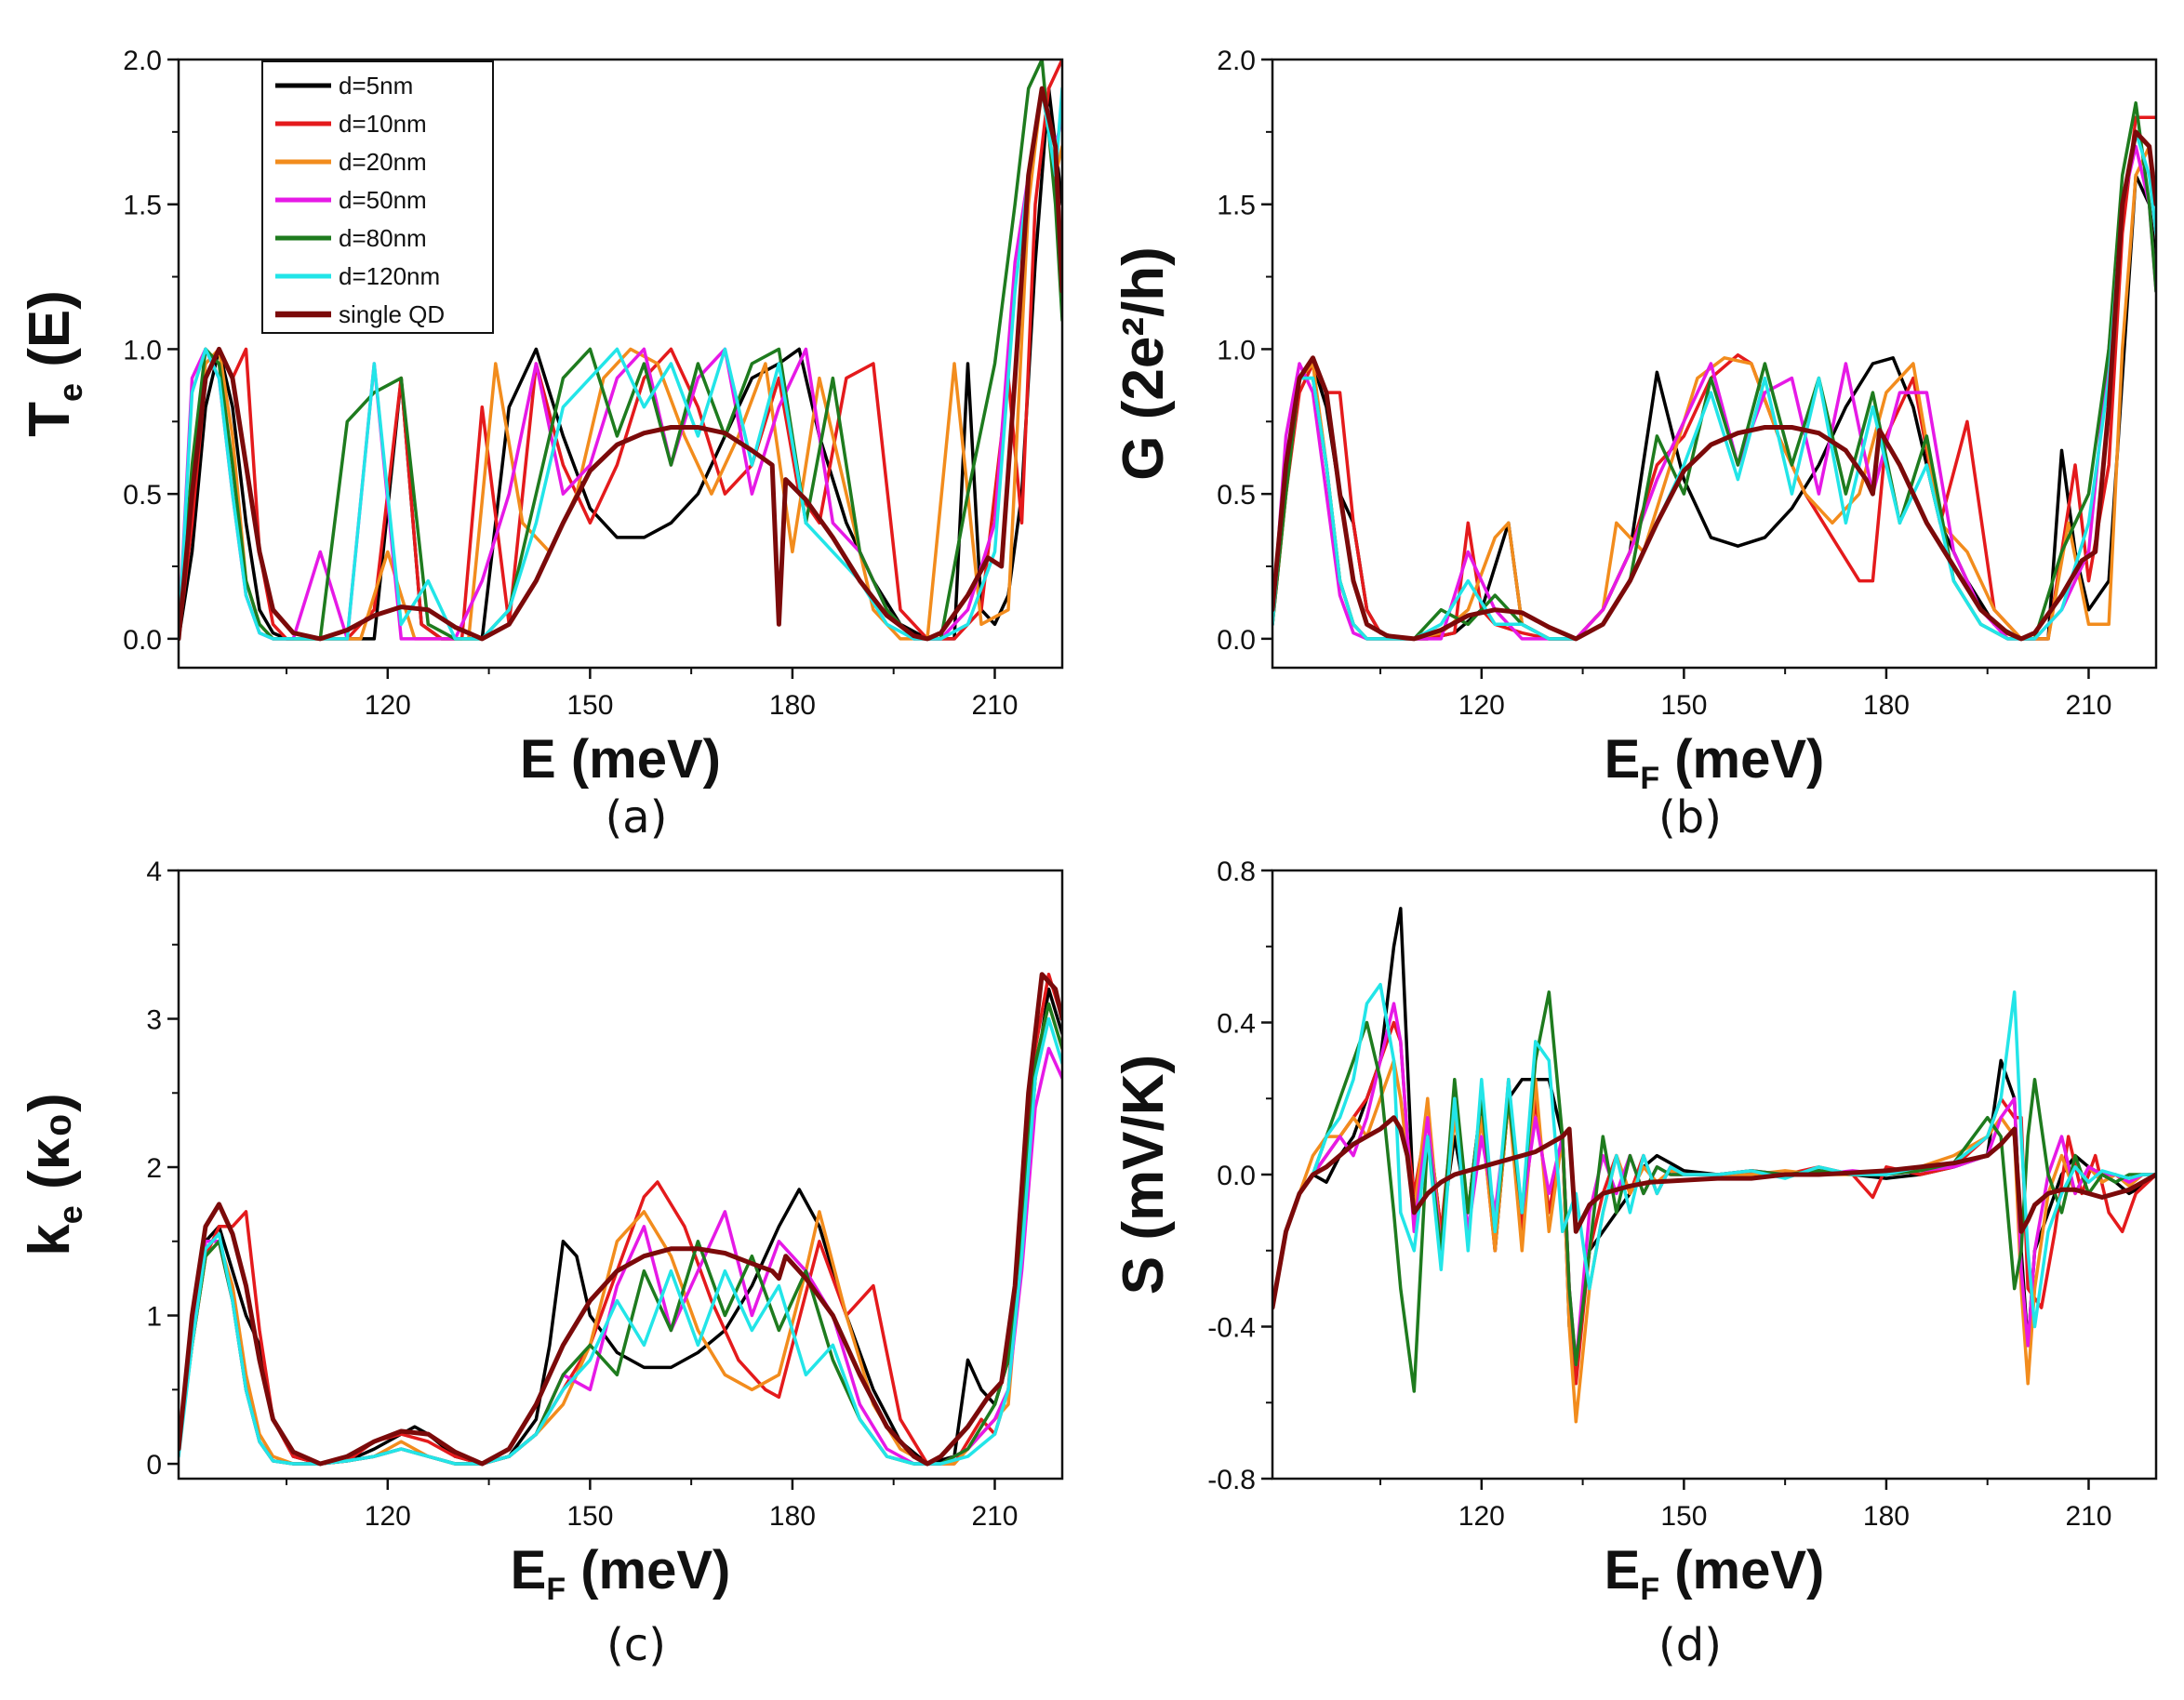 The image size is (2184, 1700). I want to click on series-line-d-10nm, so click(620, 1219).